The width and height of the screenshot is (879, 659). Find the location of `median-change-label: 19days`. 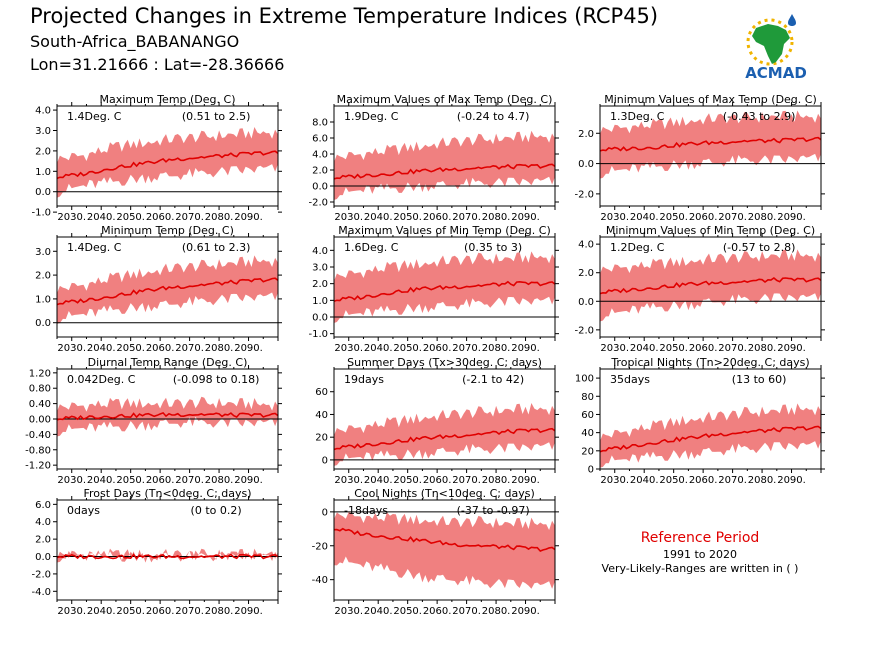

median-change-label: 19days is located at coordinates (364, 379).